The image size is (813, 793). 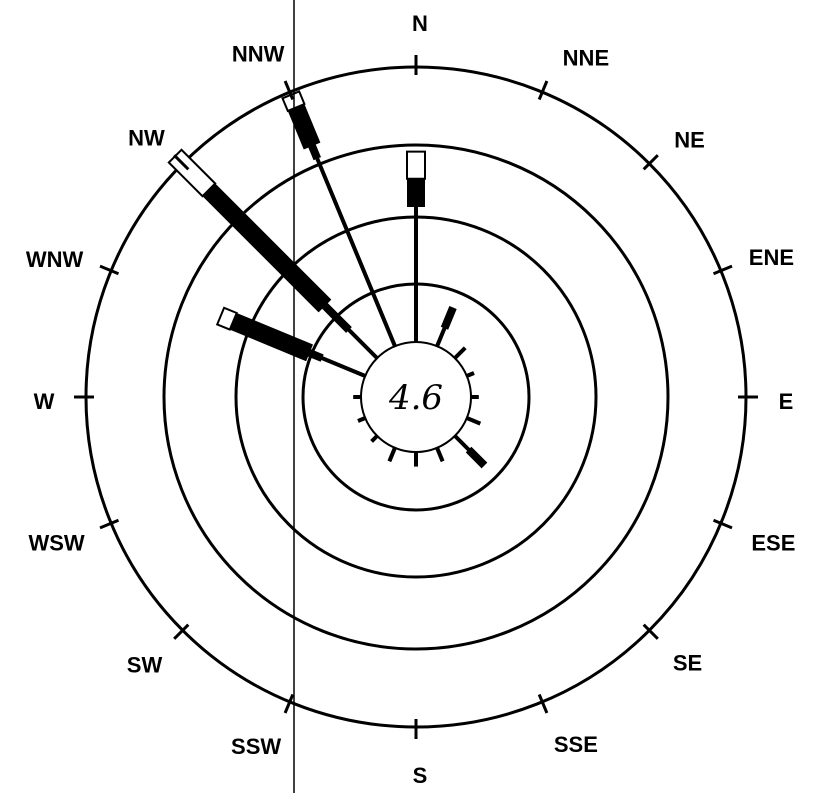 I want to click on petal-nne, so click(x=445, y=326).